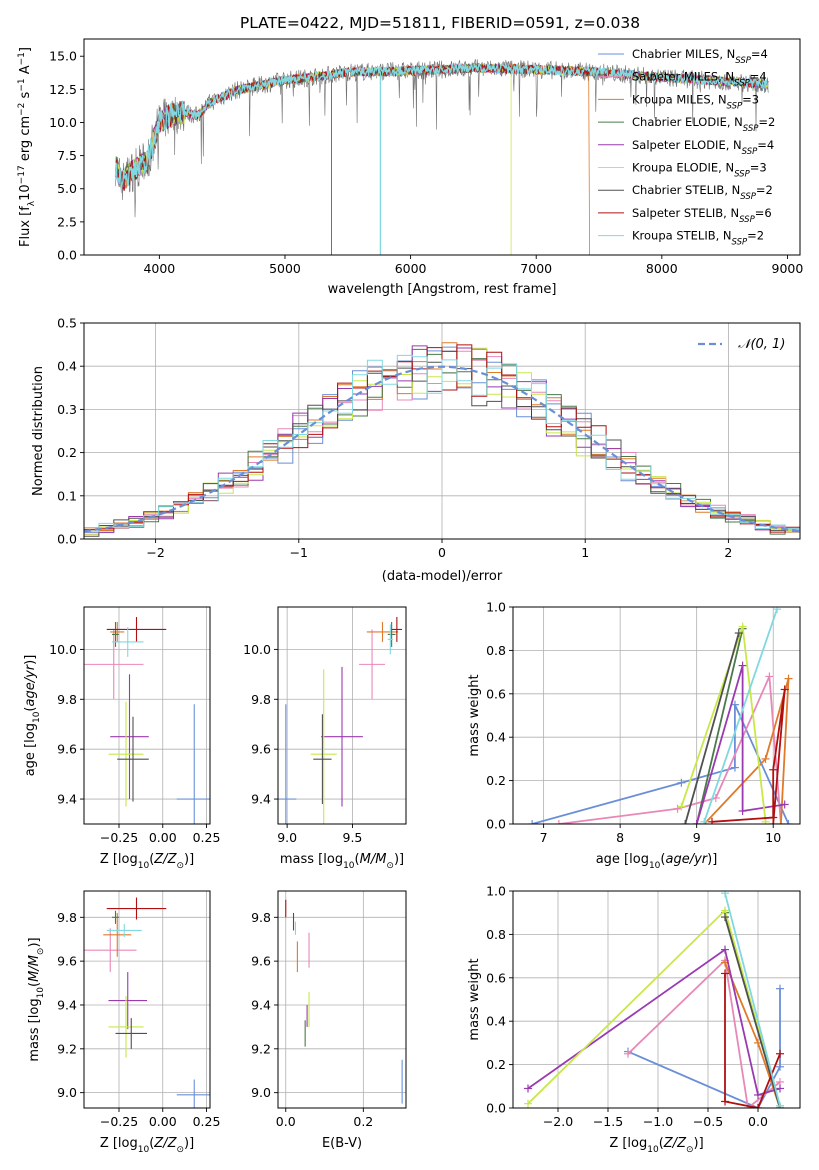  Describe the element at coordinates (725, 917) in the screenshot. I see `weight-marker-chabrier_stelib` at that location.